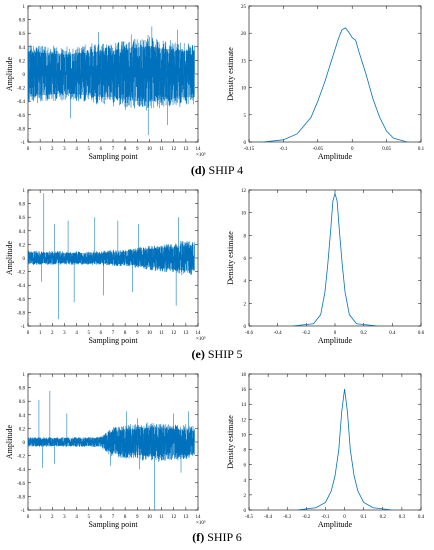 The image size is (434, 550). Describe the element at coordinates (21, 313) in the screenshot. I see `signal-5-ytick-label: -0.8` at that location.